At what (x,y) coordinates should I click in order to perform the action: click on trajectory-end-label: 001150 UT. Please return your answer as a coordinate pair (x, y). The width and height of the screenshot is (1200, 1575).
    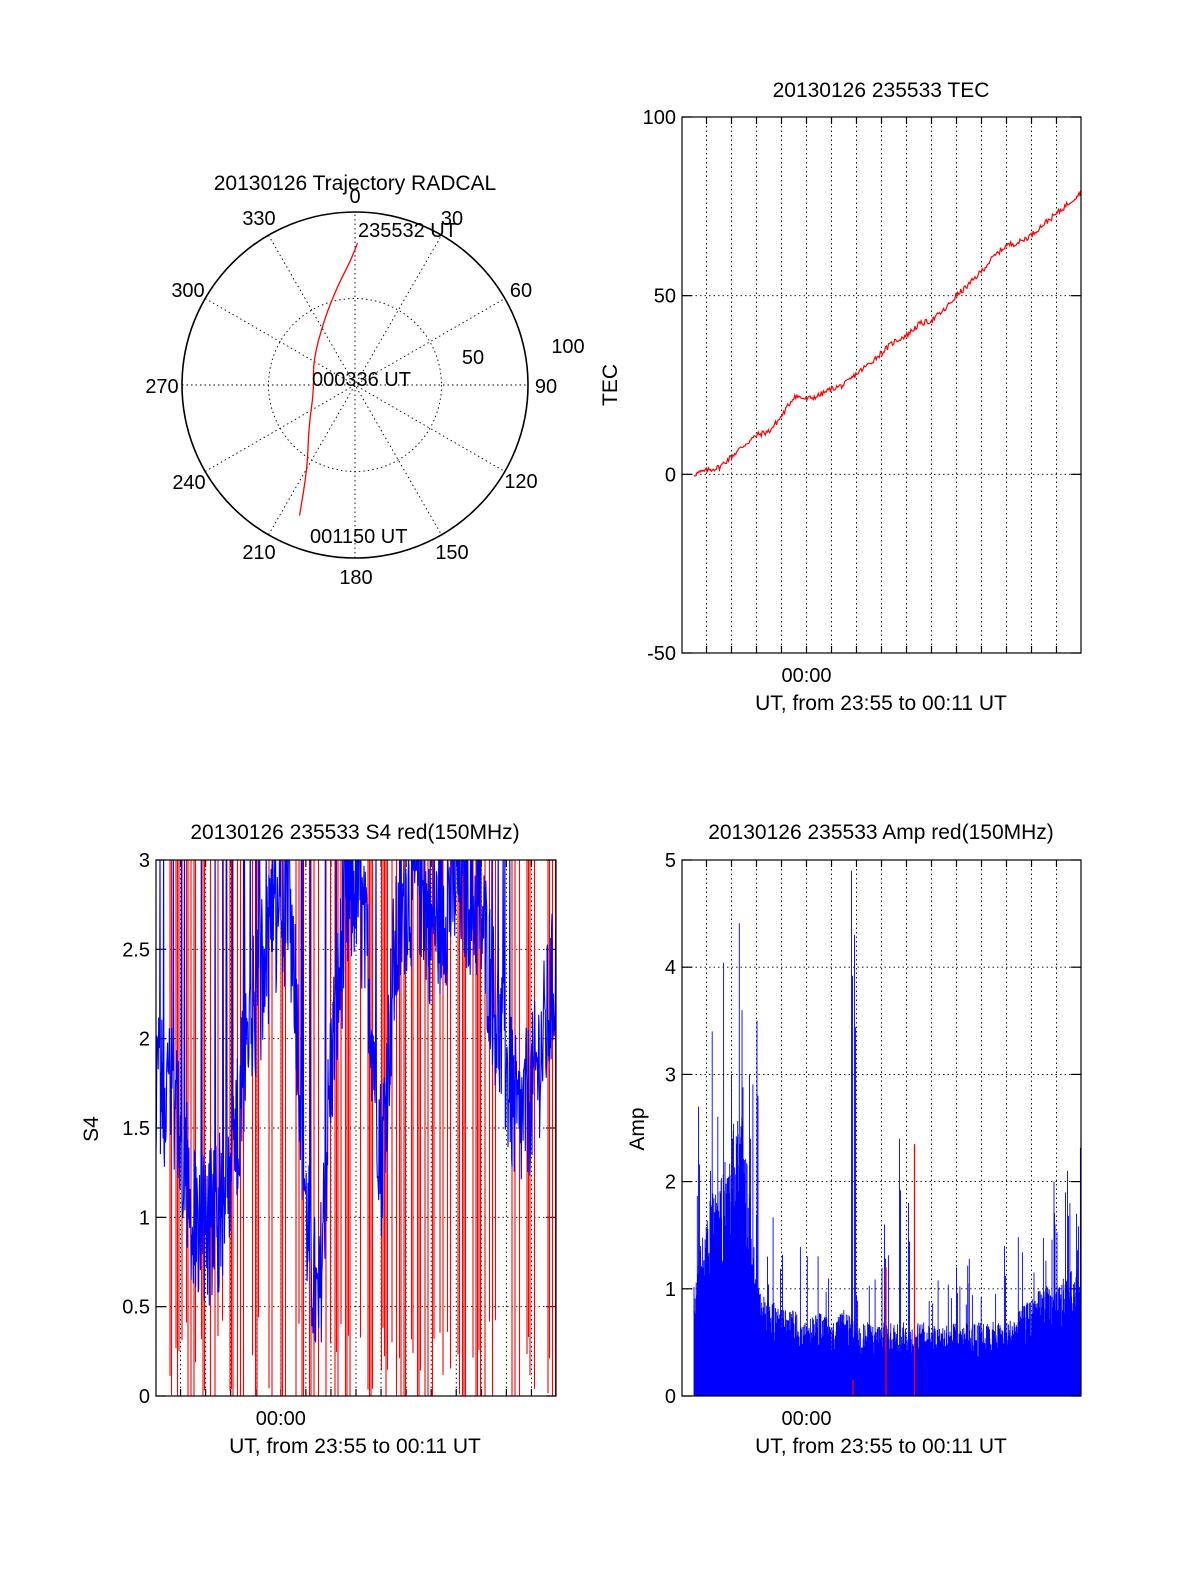
    Looking at the image, I should click on (358, 537).